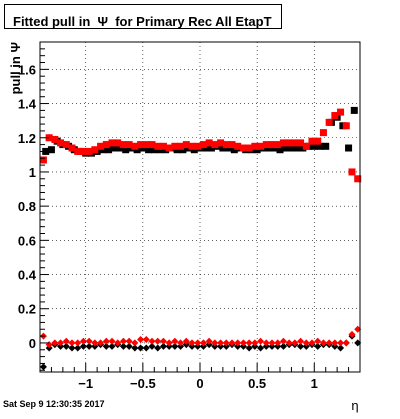 The width and height of the screenshot is (400, 419). I want to click on x-tick-label: 0.5, so click(257, 383).